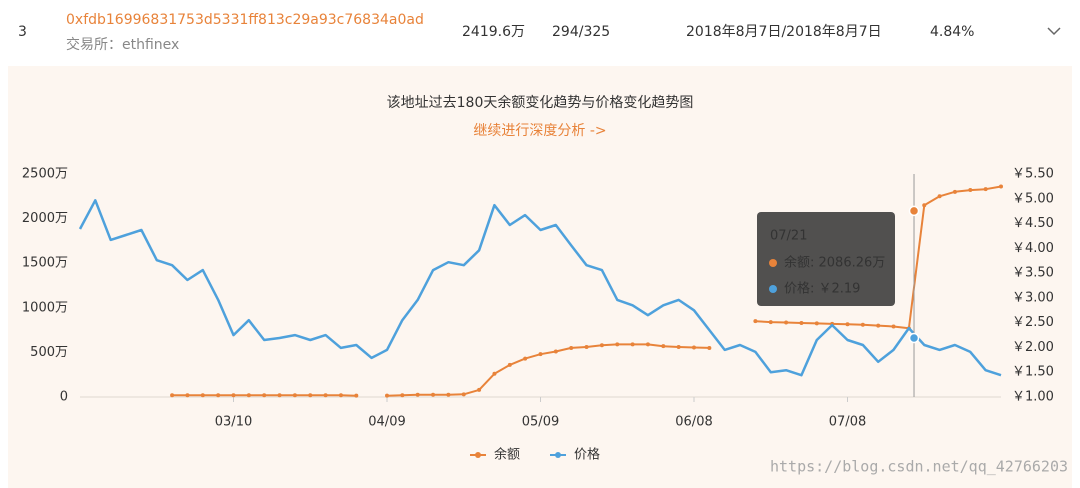 The image size is (1080, 488). I want to click on y2-tick-label: ￥3.50, so click(1033, 273).